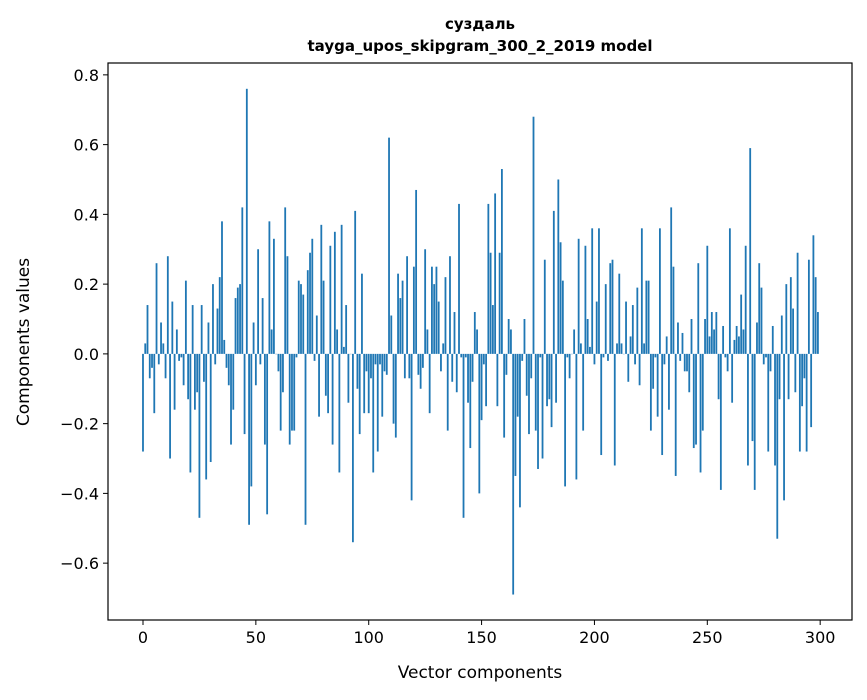 The width and height of the screenshot is (867, 700). Describe the element at coordinates (480, 24) in the screenshot. I see `chart-title: суздаль` at that location.